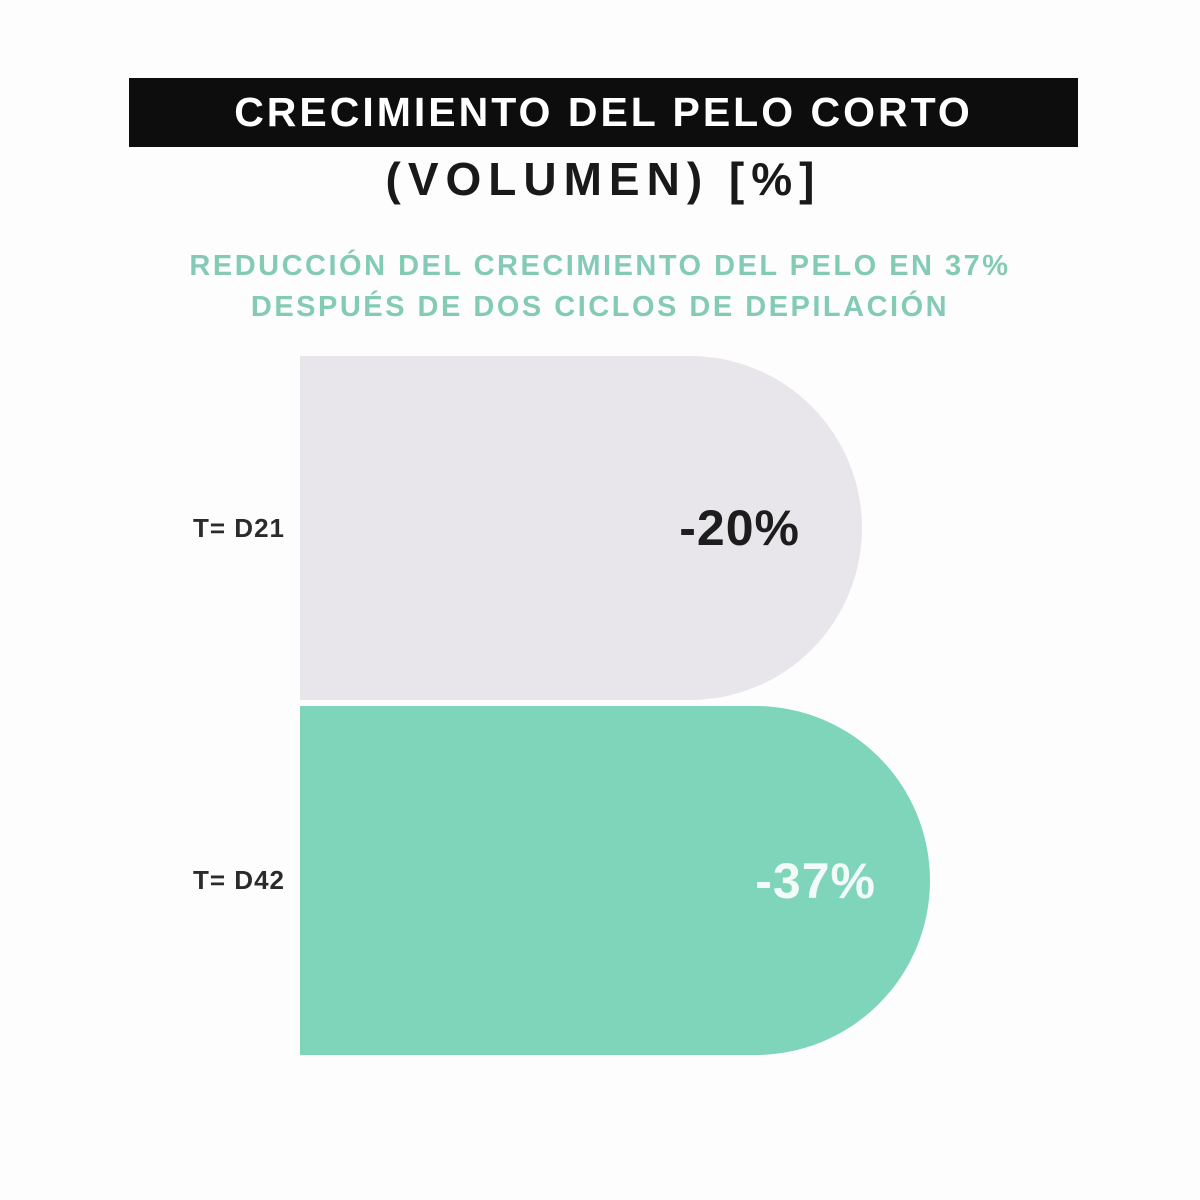  What do you see at coordinates (603, 179) in the screenshot?
I see `units-subtitle: (VOLUMEN) [%]` at bounding box center [603, 179].